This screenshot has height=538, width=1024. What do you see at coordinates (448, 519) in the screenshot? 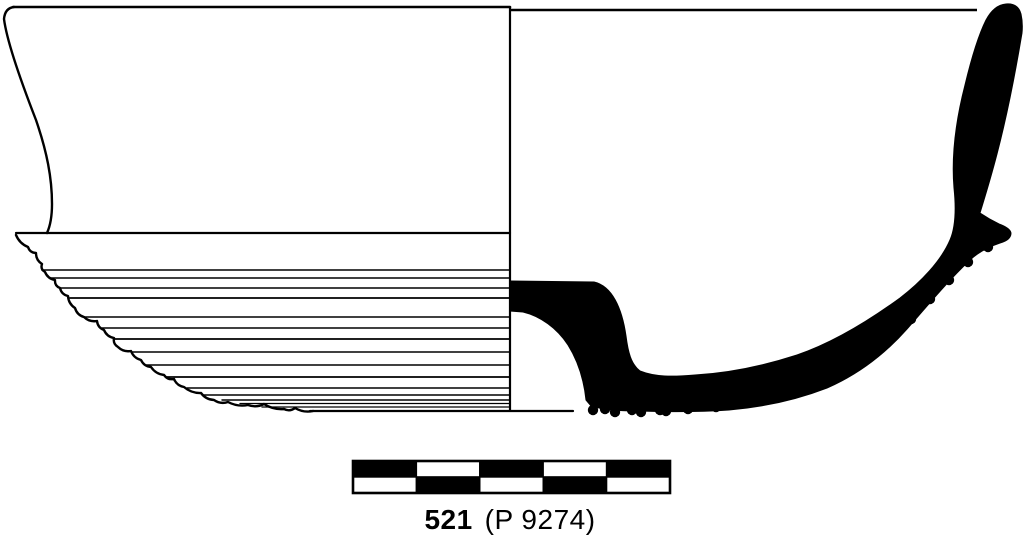
I see `catalog-number: 521` at bounding box center [448, 519].